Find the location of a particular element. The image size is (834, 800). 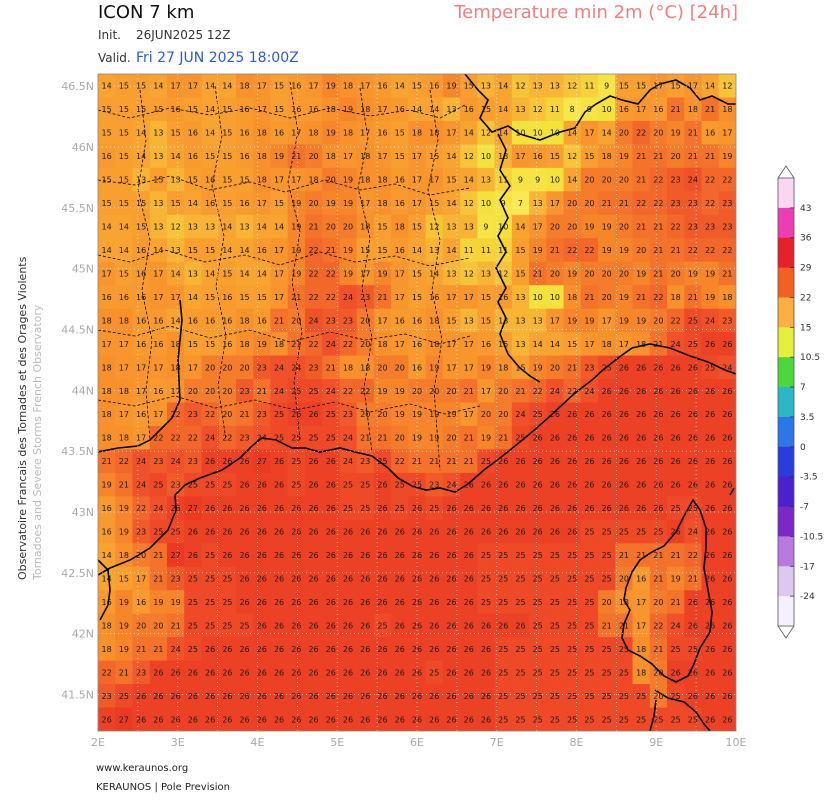

temperature-value: 8 is located at coordinates (572, 109).